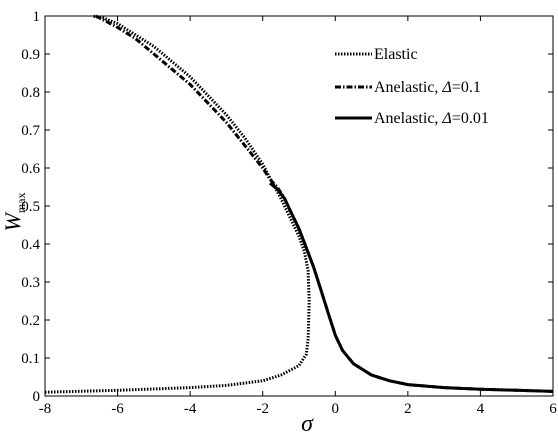 Image resolution: width=558 pixels, height=434 pixels. What do you see at coordinates (481, 409) in the screenshot?
I see `x-tick-label: 4` at bounding box center [481, 409].